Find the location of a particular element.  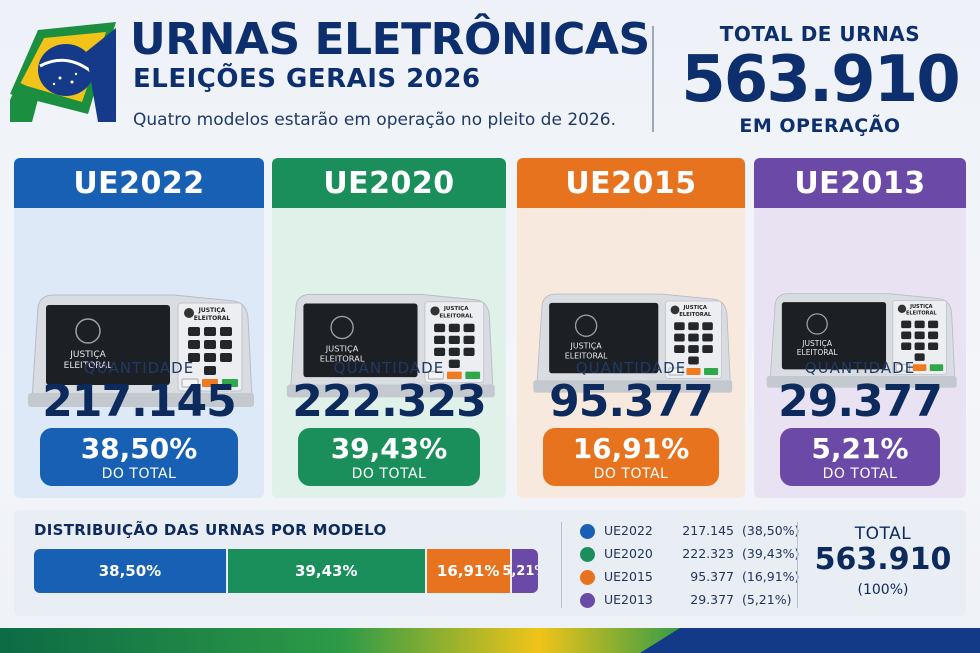

total-bottom-label: TOTAL is located at coordinates (883, 534).